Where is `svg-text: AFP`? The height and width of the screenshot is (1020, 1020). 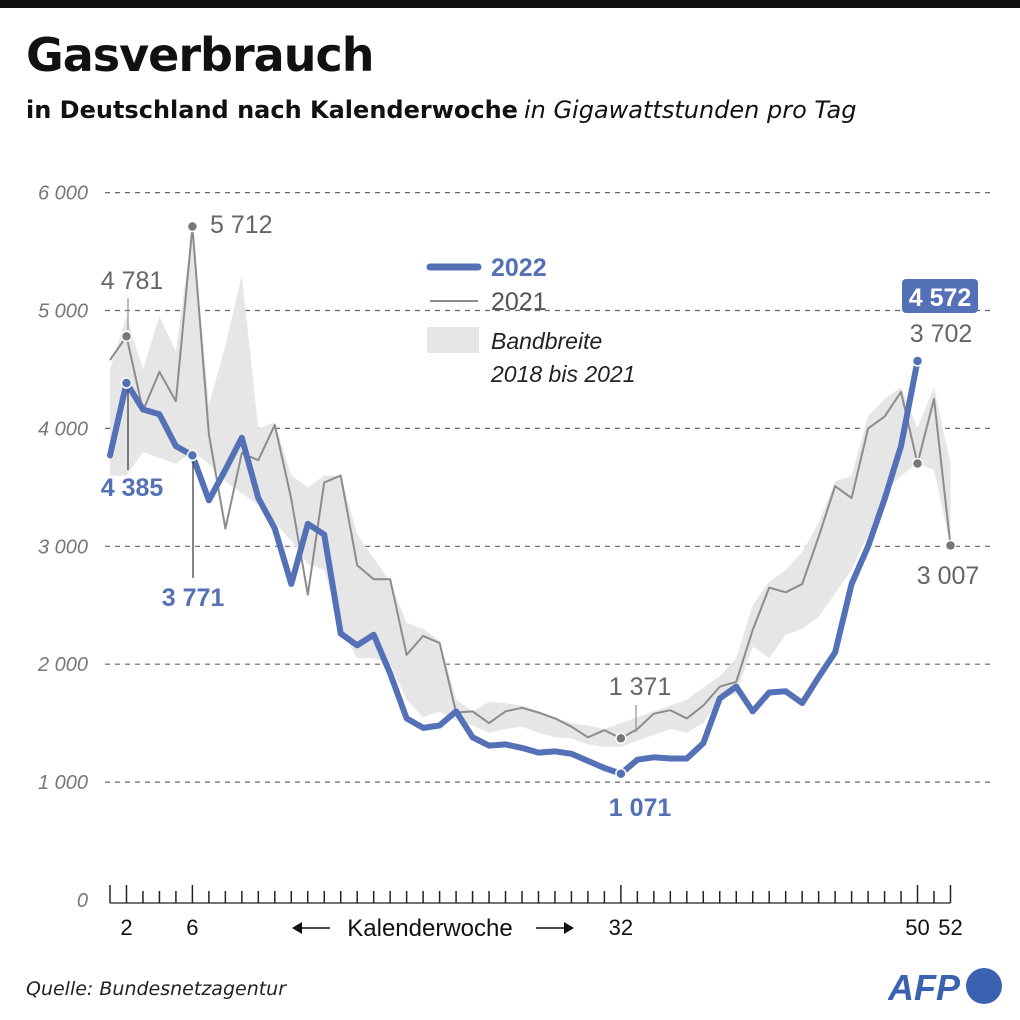 svg-text: AFP is located at coordinates (924, 987).